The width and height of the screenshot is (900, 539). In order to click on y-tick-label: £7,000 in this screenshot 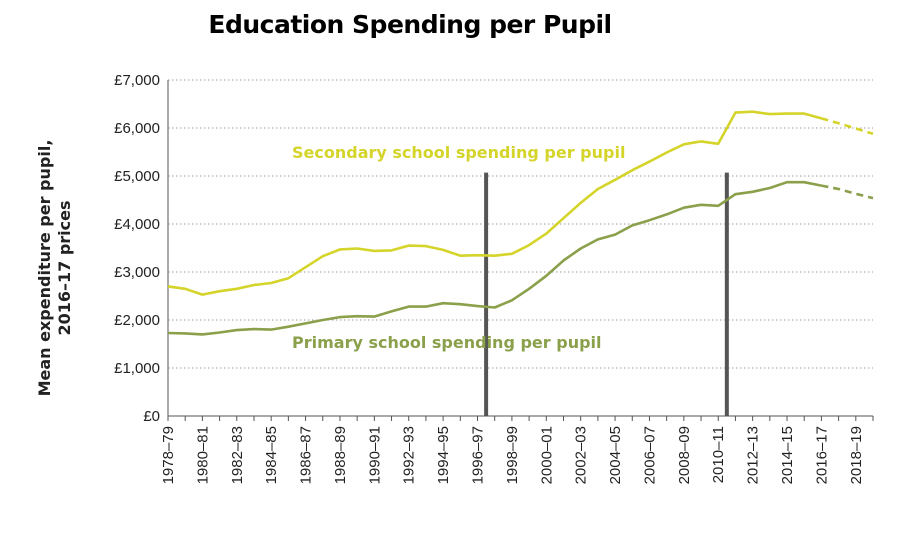, I will do `click(137, 80)`.